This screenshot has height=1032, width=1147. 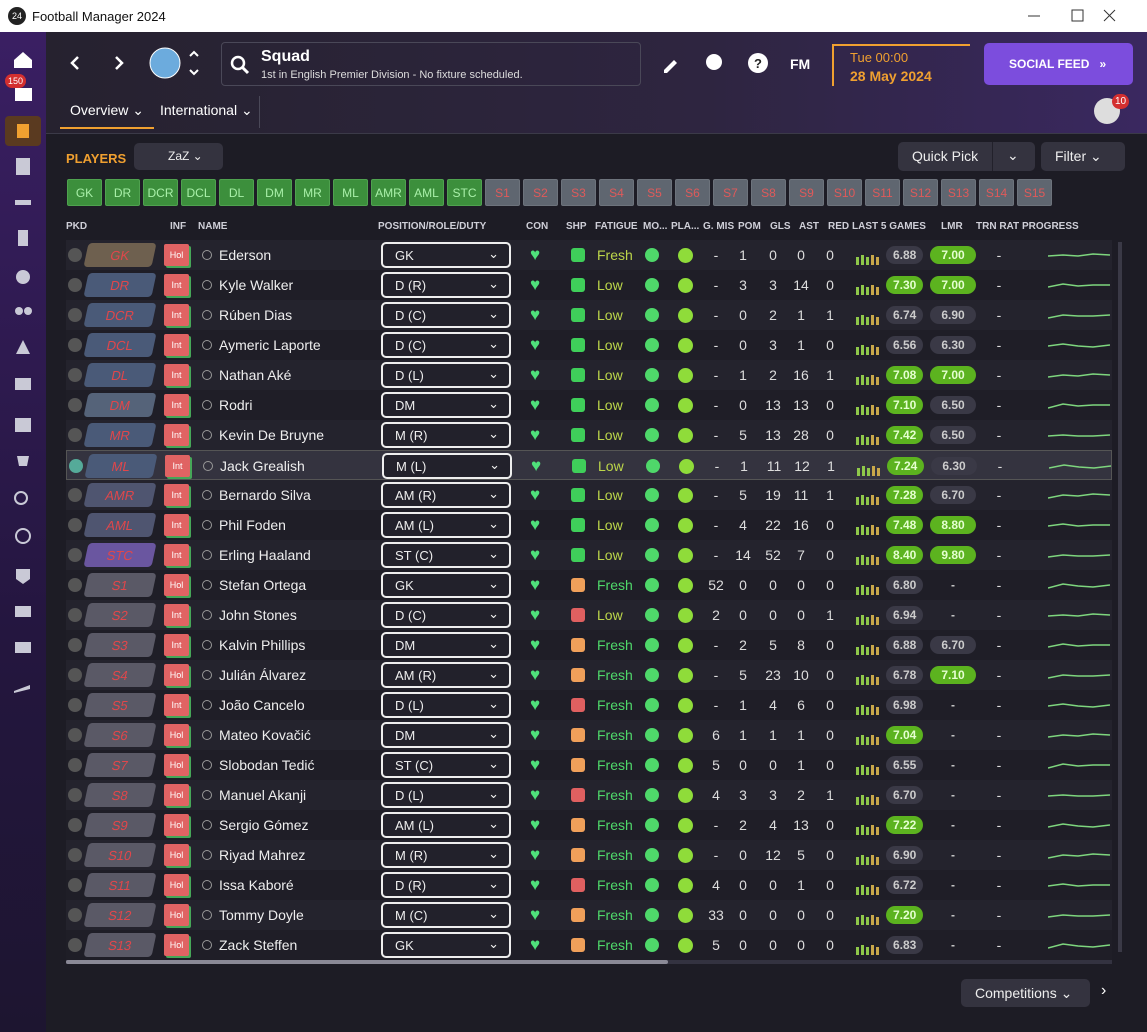 What do you see at coordinates (692, 192) in the screenshot?
I see `position-button: S6` at bounding box center [692, 192].